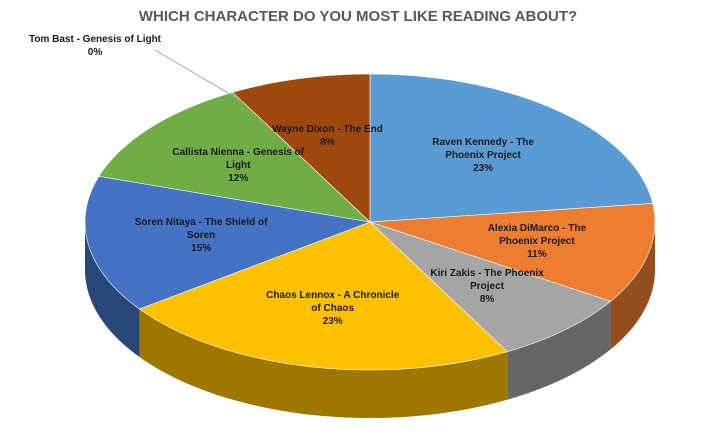 The height and width of the screenshot is (441, 716). Describe the element at coordinates (238, 178) in the screenshot. I see `label-value: 12%` at that location.